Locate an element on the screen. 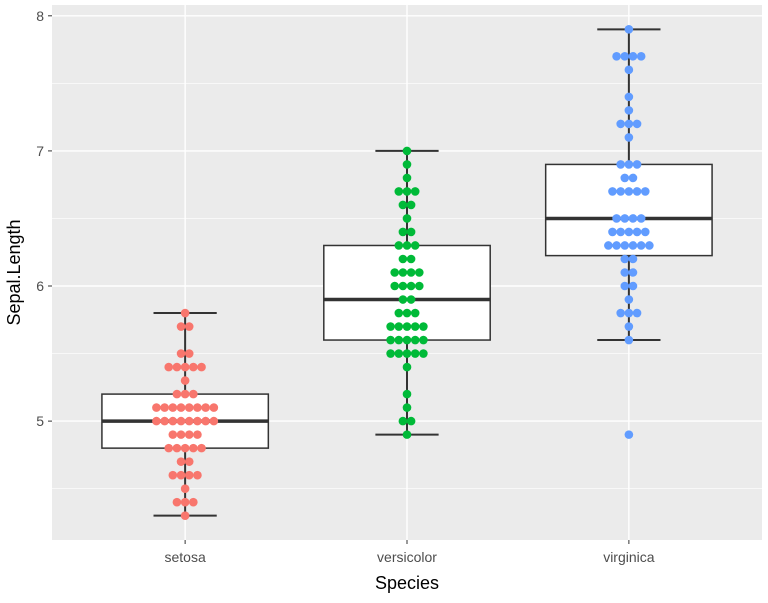 The width and height of the screenshot is (768, 603). y-axis: 5 6 7 8 is located at coordinates (44, 218).